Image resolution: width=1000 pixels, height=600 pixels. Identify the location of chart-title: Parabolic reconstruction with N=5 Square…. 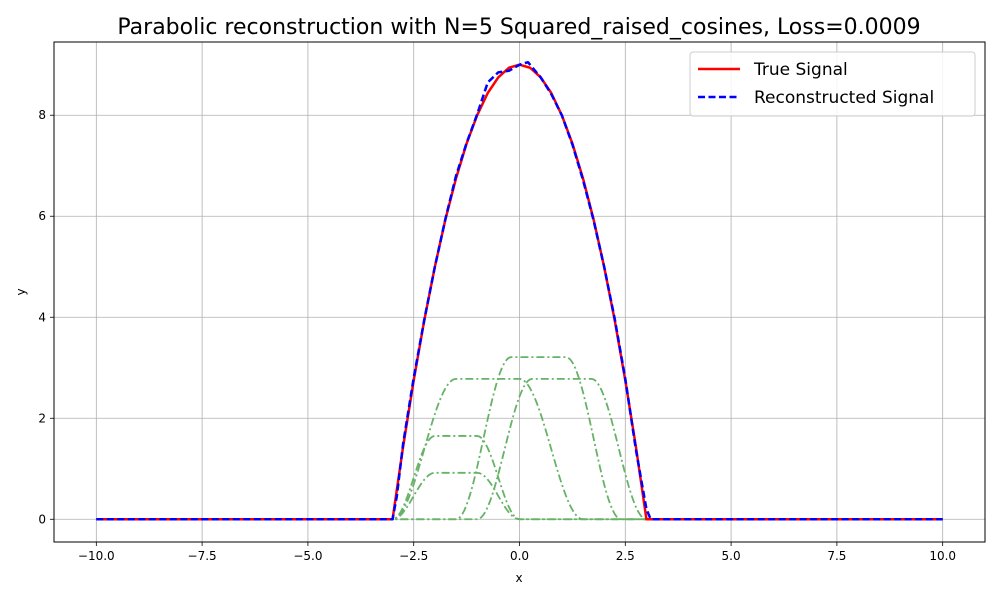
(518, 27).